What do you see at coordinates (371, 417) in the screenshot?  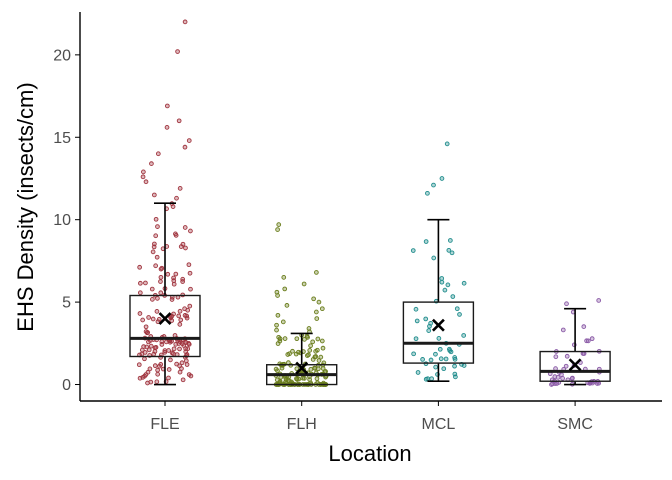 I see `x-axis-ticks: FLE FLH MCL SMC` at bounding box center [371, 417].